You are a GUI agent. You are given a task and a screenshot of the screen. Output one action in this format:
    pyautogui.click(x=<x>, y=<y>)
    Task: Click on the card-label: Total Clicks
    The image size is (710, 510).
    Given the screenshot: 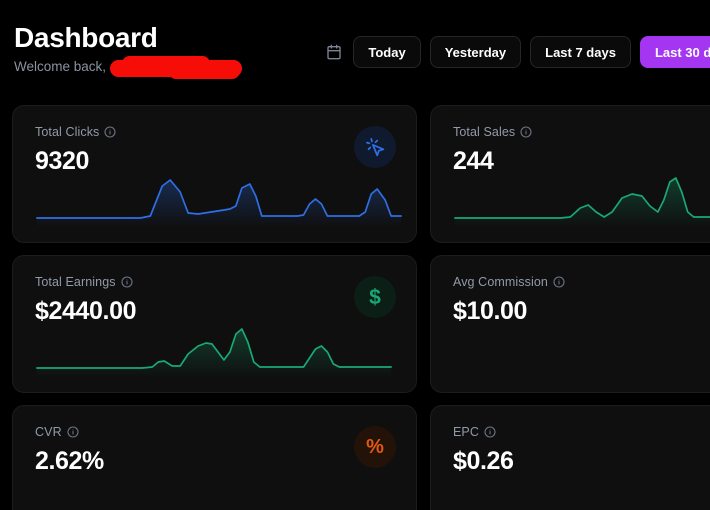 What is the action you would take?
    pyautogui.click(x=67, y=132)
    